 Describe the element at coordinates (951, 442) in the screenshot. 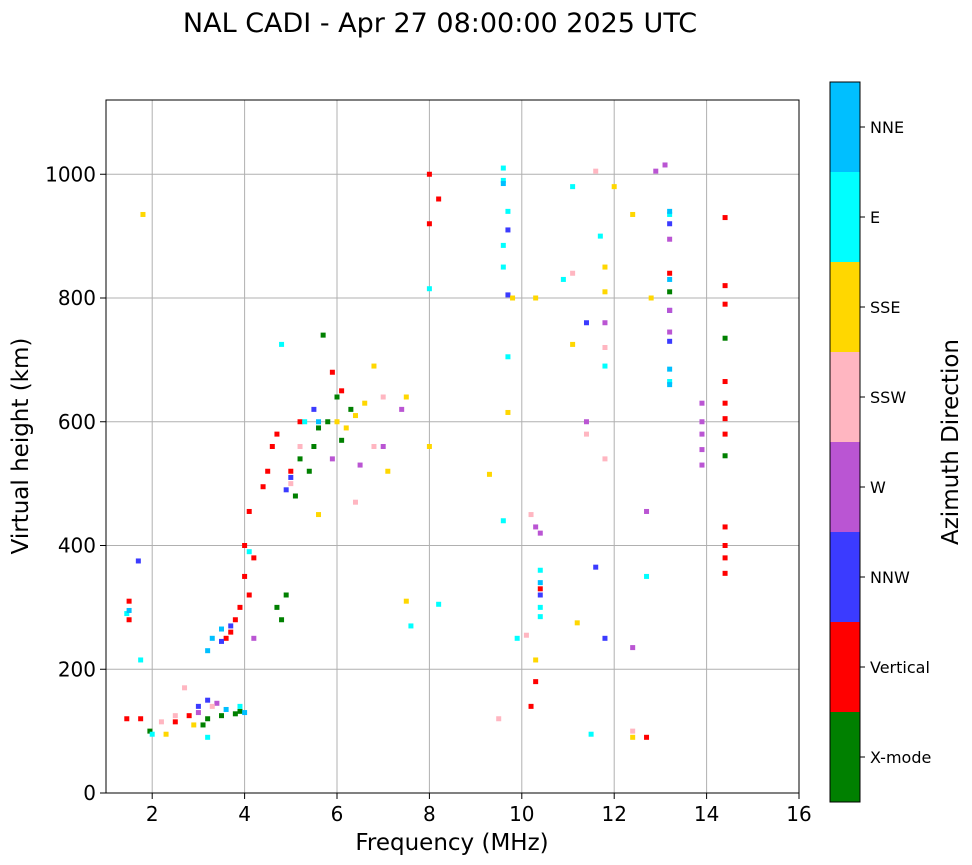

I see `colorbar-label: Azimuth Direction` at that location.